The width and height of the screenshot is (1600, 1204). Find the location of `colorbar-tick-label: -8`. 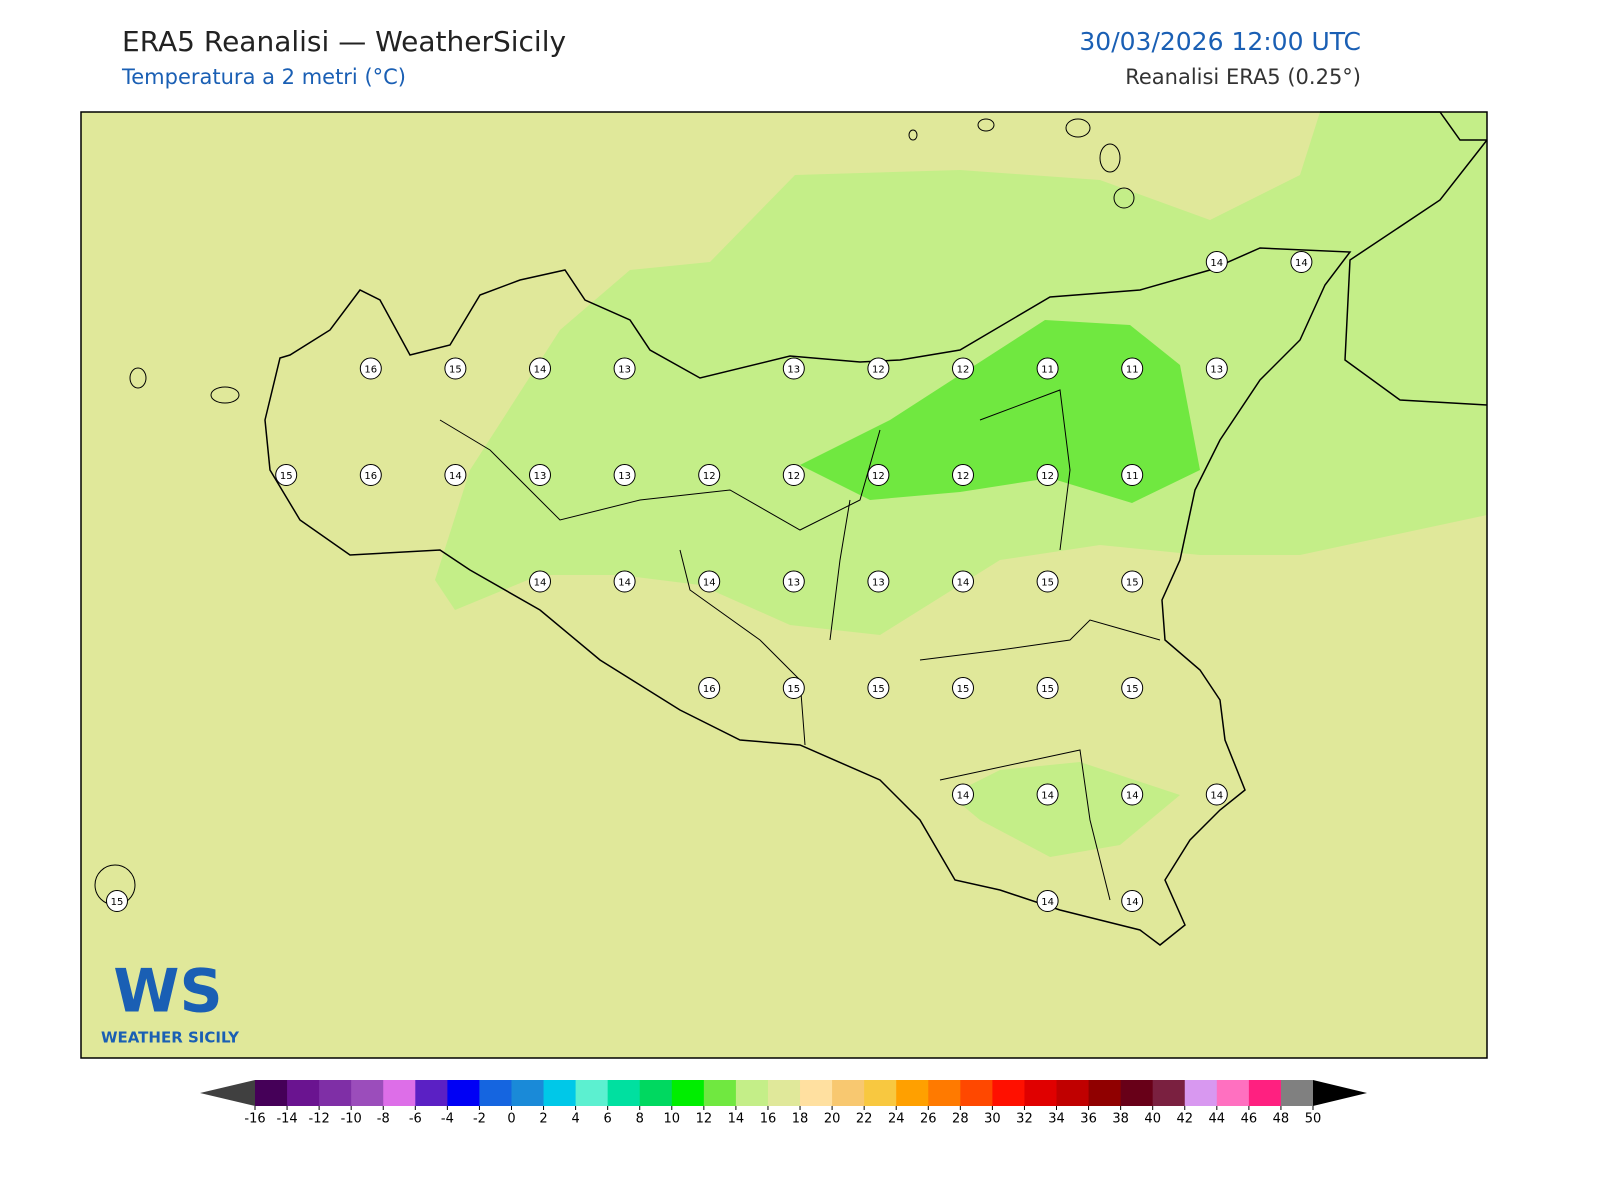

colorbar-tick-label: -8 is located at coordinates (383, 1119).